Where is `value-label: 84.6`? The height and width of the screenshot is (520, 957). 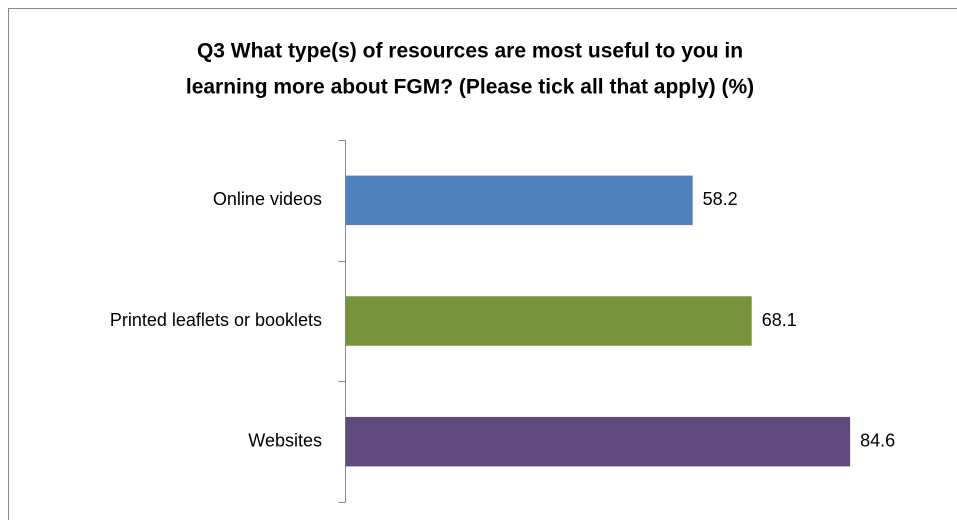 value-label: 84.6 is located at coordinates (877, 440).